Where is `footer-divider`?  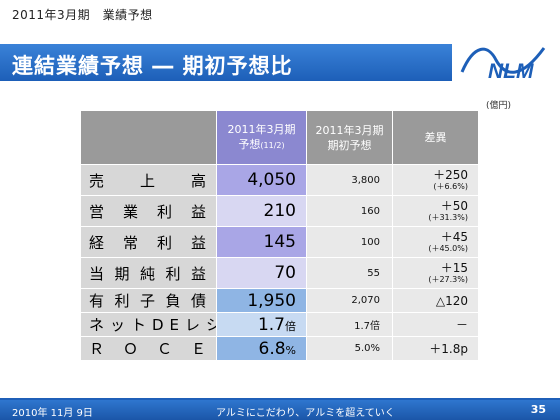
footer-divider is located at coordinates (280, 399).